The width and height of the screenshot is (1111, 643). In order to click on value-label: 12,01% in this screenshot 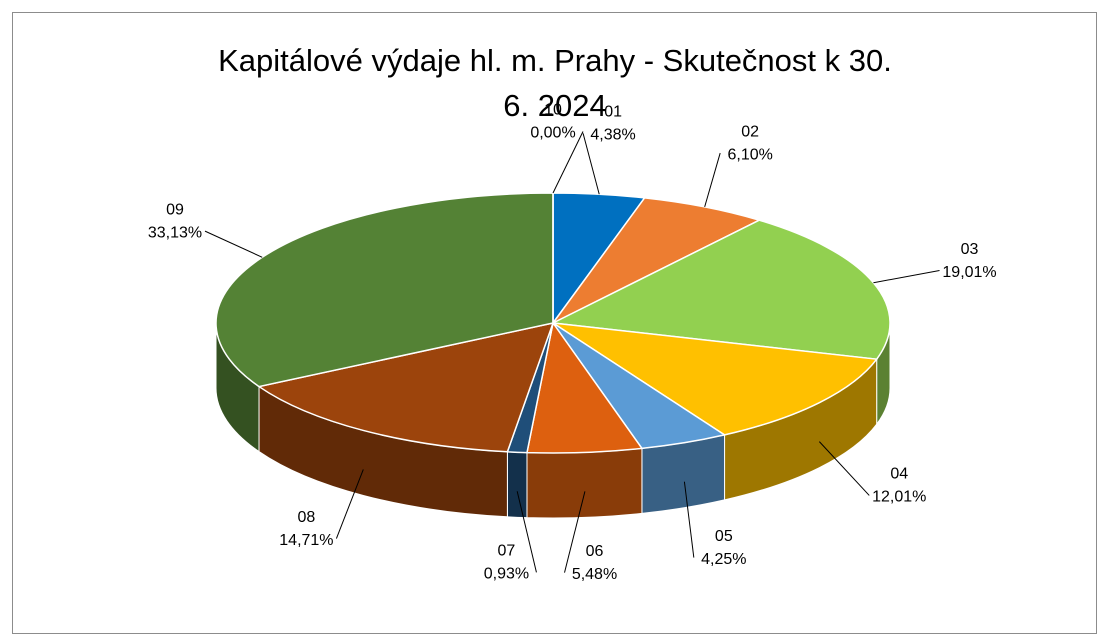, I will do `click(899, 497)`.